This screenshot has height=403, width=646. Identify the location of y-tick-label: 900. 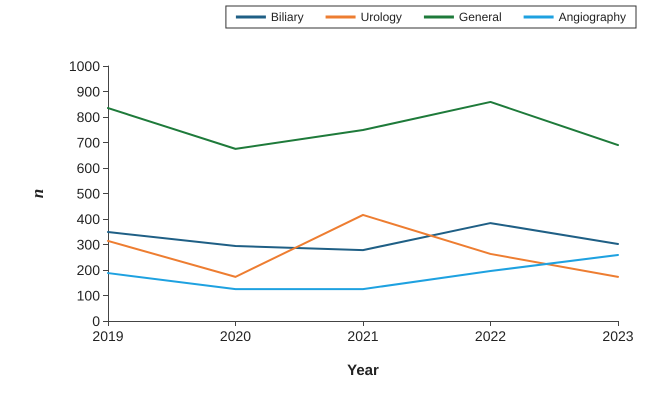
(88, 92).